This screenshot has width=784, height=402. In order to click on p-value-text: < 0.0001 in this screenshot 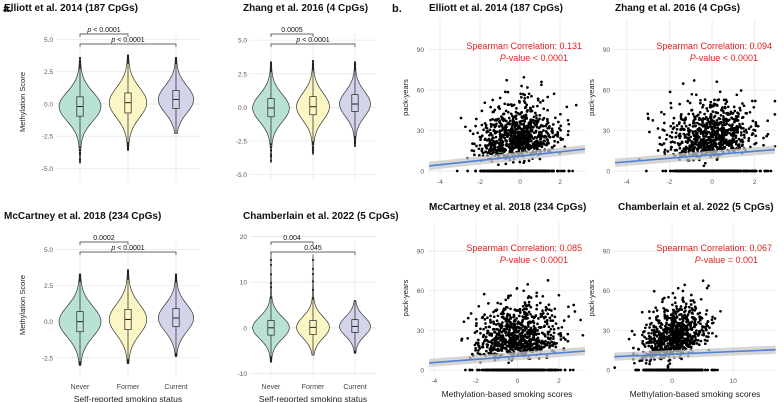, I will do `click(314, 40)`.